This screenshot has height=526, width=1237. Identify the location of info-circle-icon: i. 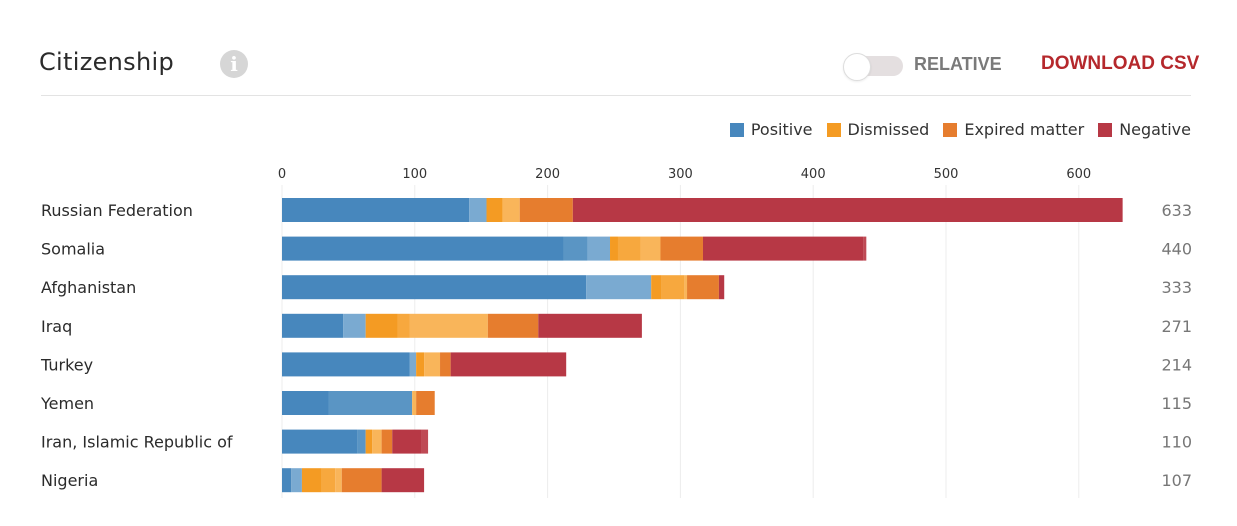
(234, 64).